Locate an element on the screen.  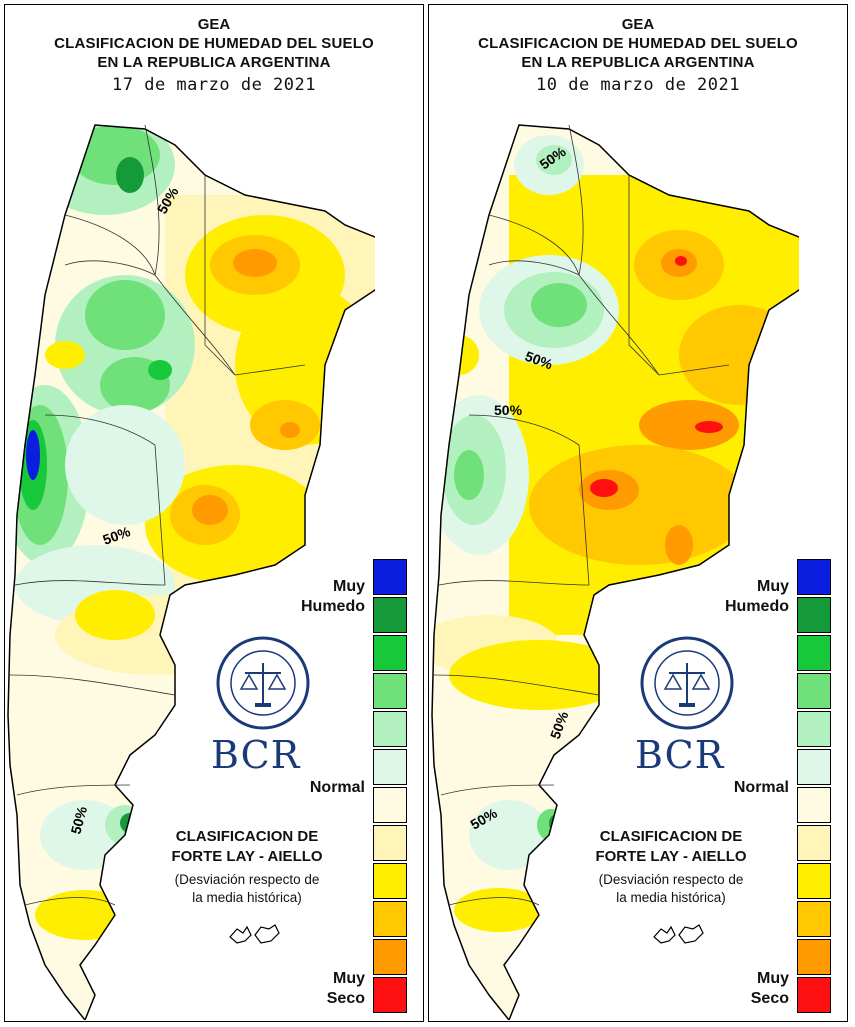
header-date: 10 de marzo de 2021 is located at coordinates (638, 85).